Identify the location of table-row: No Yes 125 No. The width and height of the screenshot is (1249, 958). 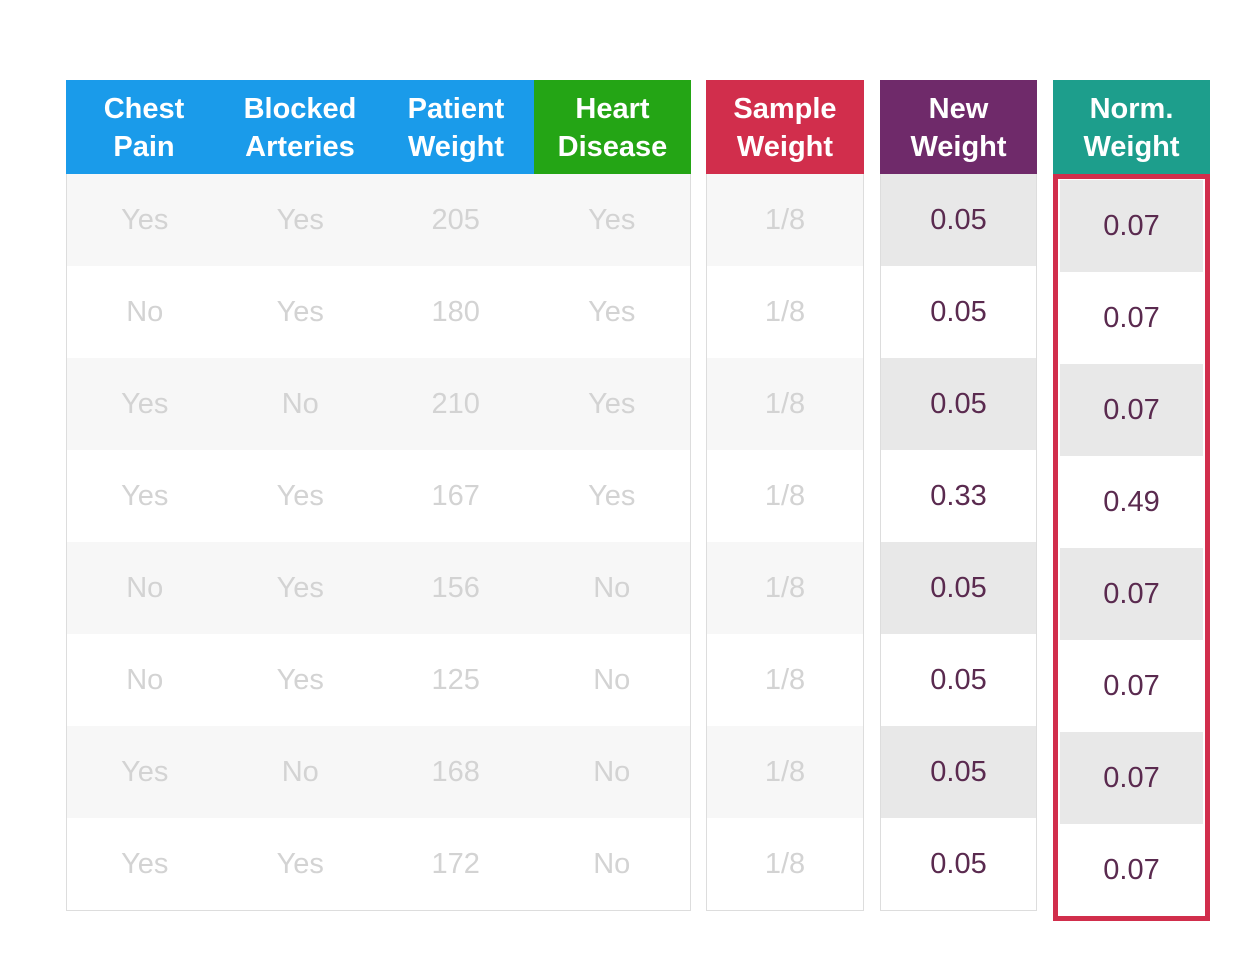
(378, 680).